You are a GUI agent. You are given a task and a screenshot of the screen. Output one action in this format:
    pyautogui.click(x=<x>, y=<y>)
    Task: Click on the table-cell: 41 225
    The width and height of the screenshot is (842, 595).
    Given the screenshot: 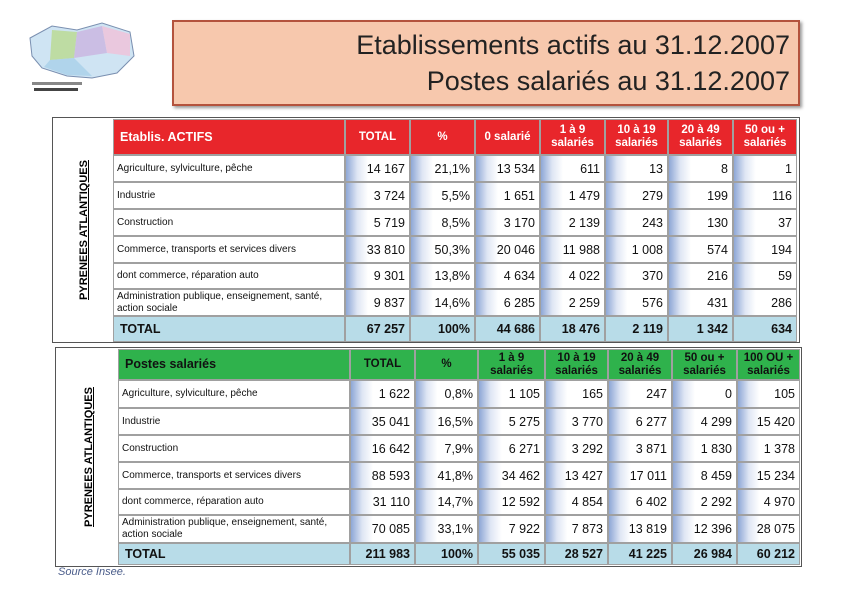 What is the action you would take?
    pyautogui.click(x=640, y=554)
    